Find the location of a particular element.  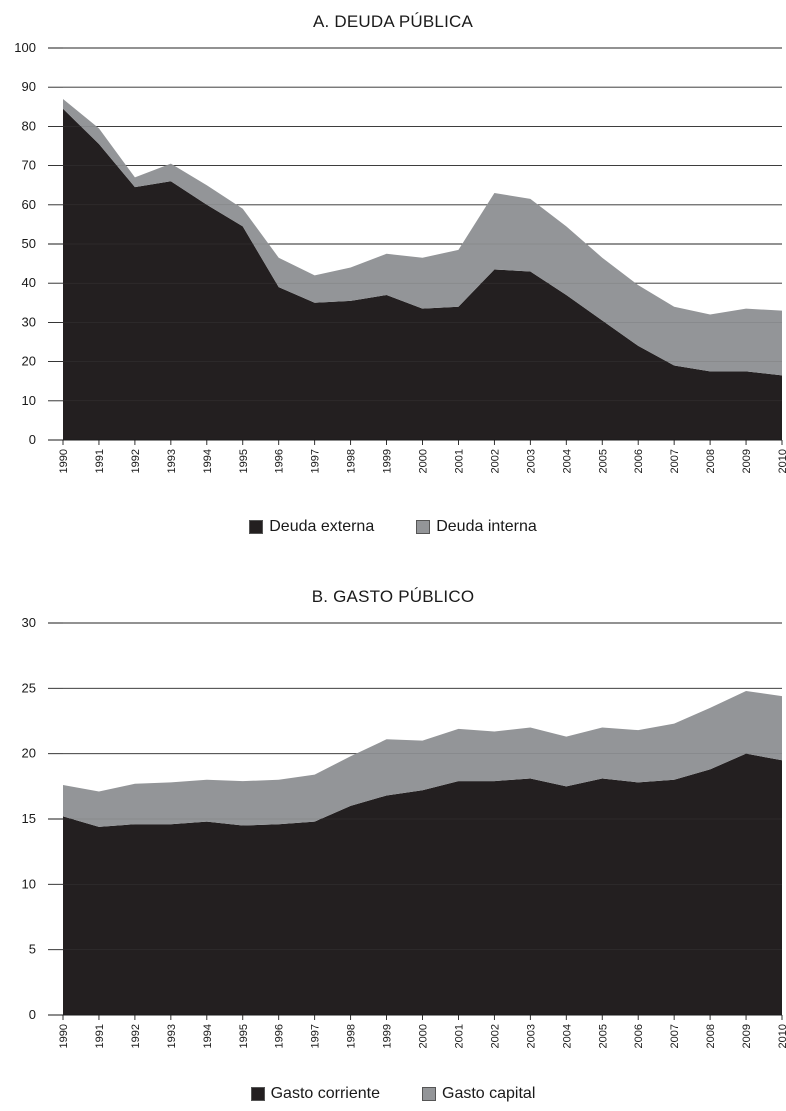

legend-item: Deuda interna is located at coordinates (476, 527).